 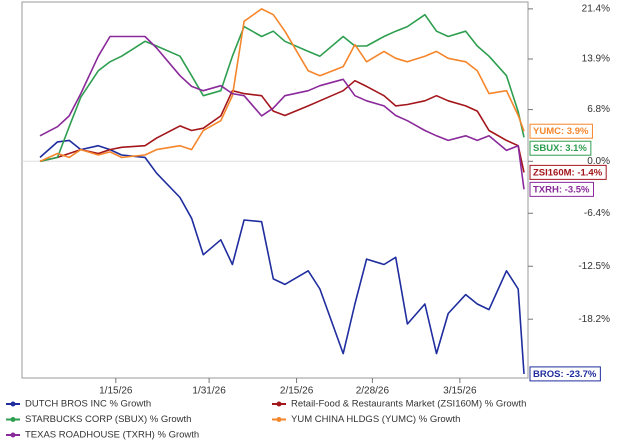 I want to click on x-tick-label: 3/15/26, so click(x=460, y=391).